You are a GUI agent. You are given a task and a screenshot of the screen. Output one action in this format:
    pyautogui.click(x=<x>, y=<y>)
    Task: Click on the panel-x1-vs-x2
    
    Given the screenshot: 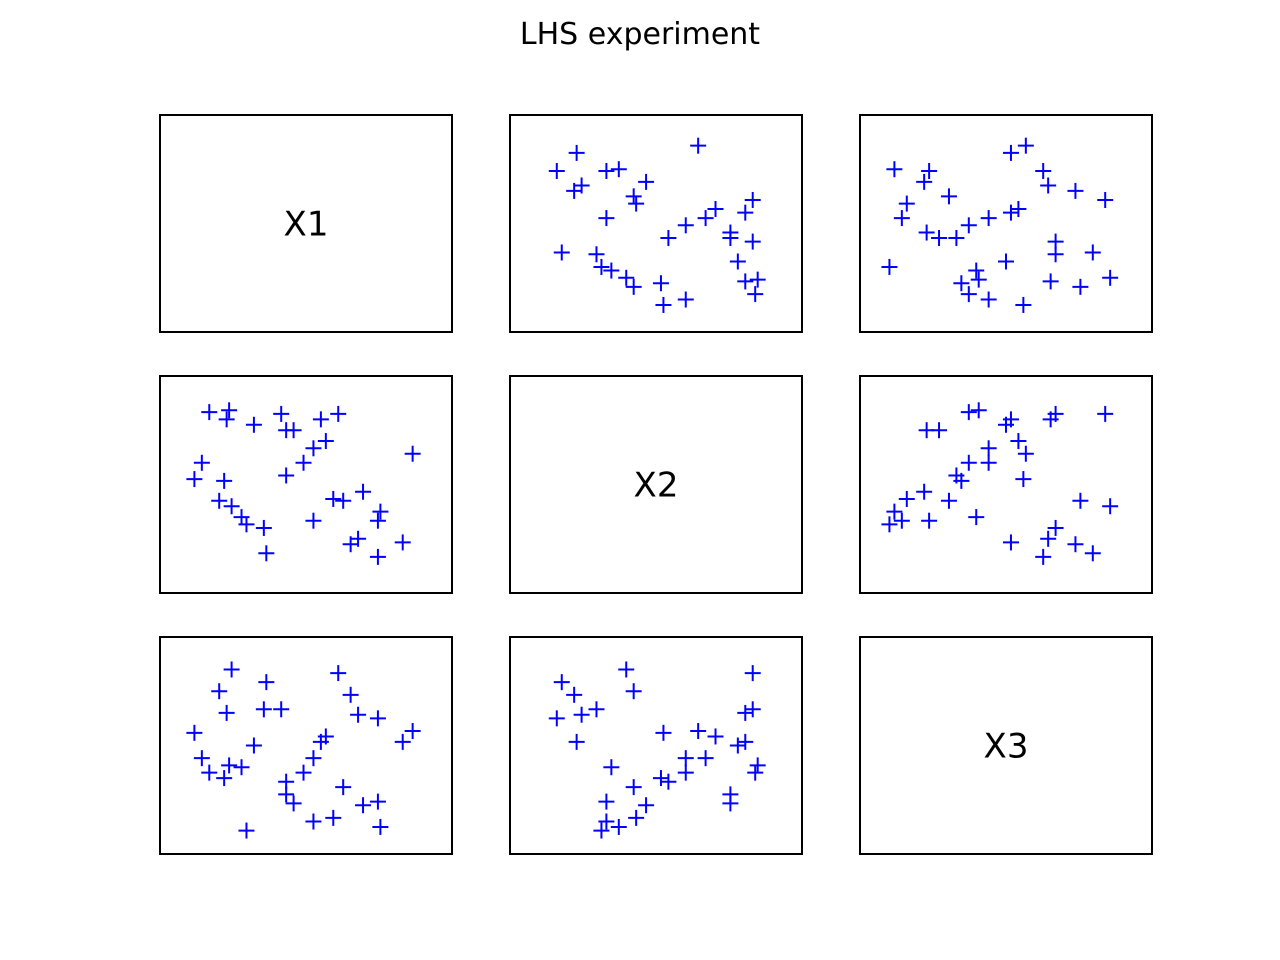 What is the action you would take?
    pyautogui.click(x=656, y=223)
    